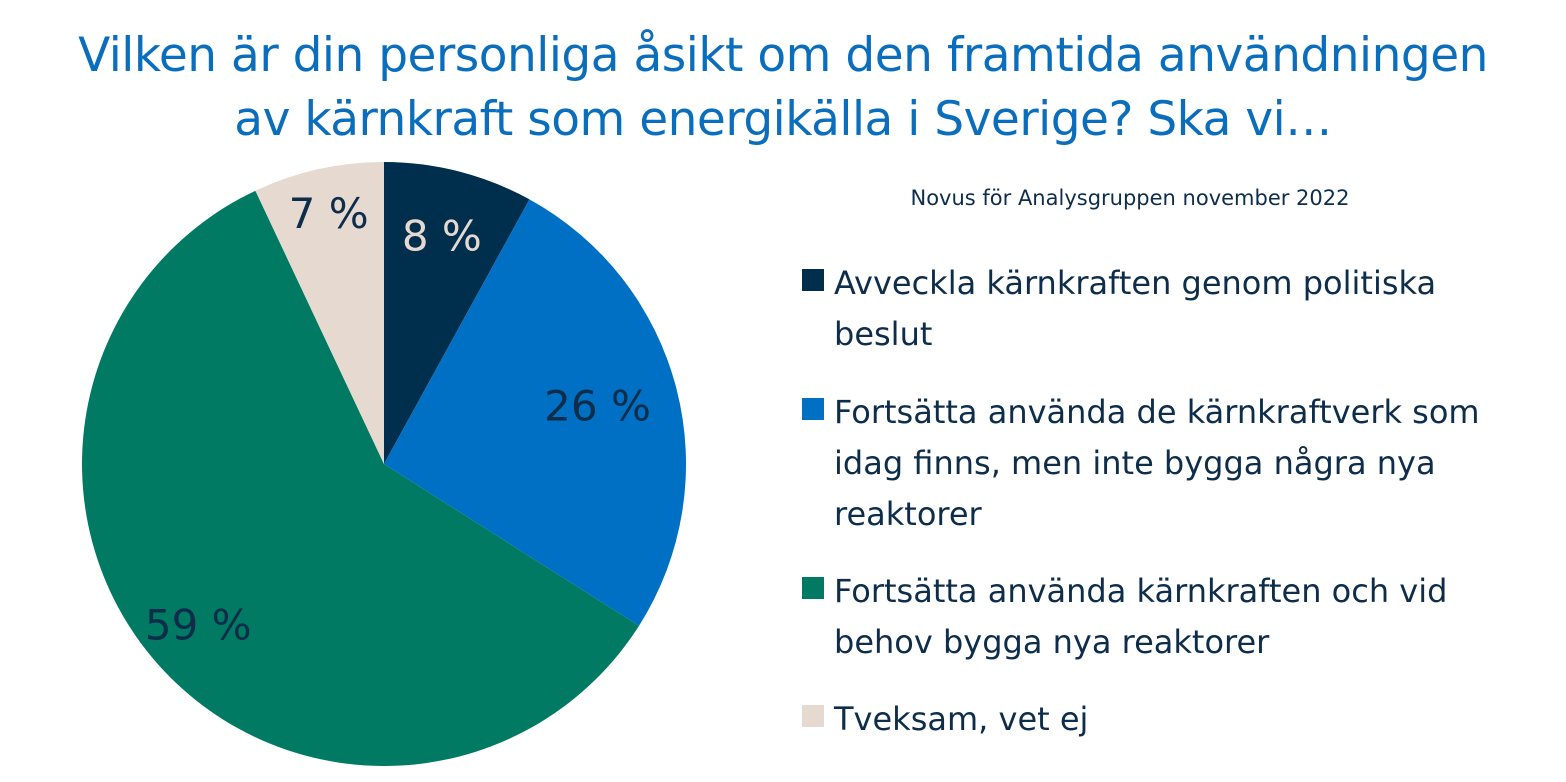  I want to click on pie-slice-tveksam, so click(319, 313).